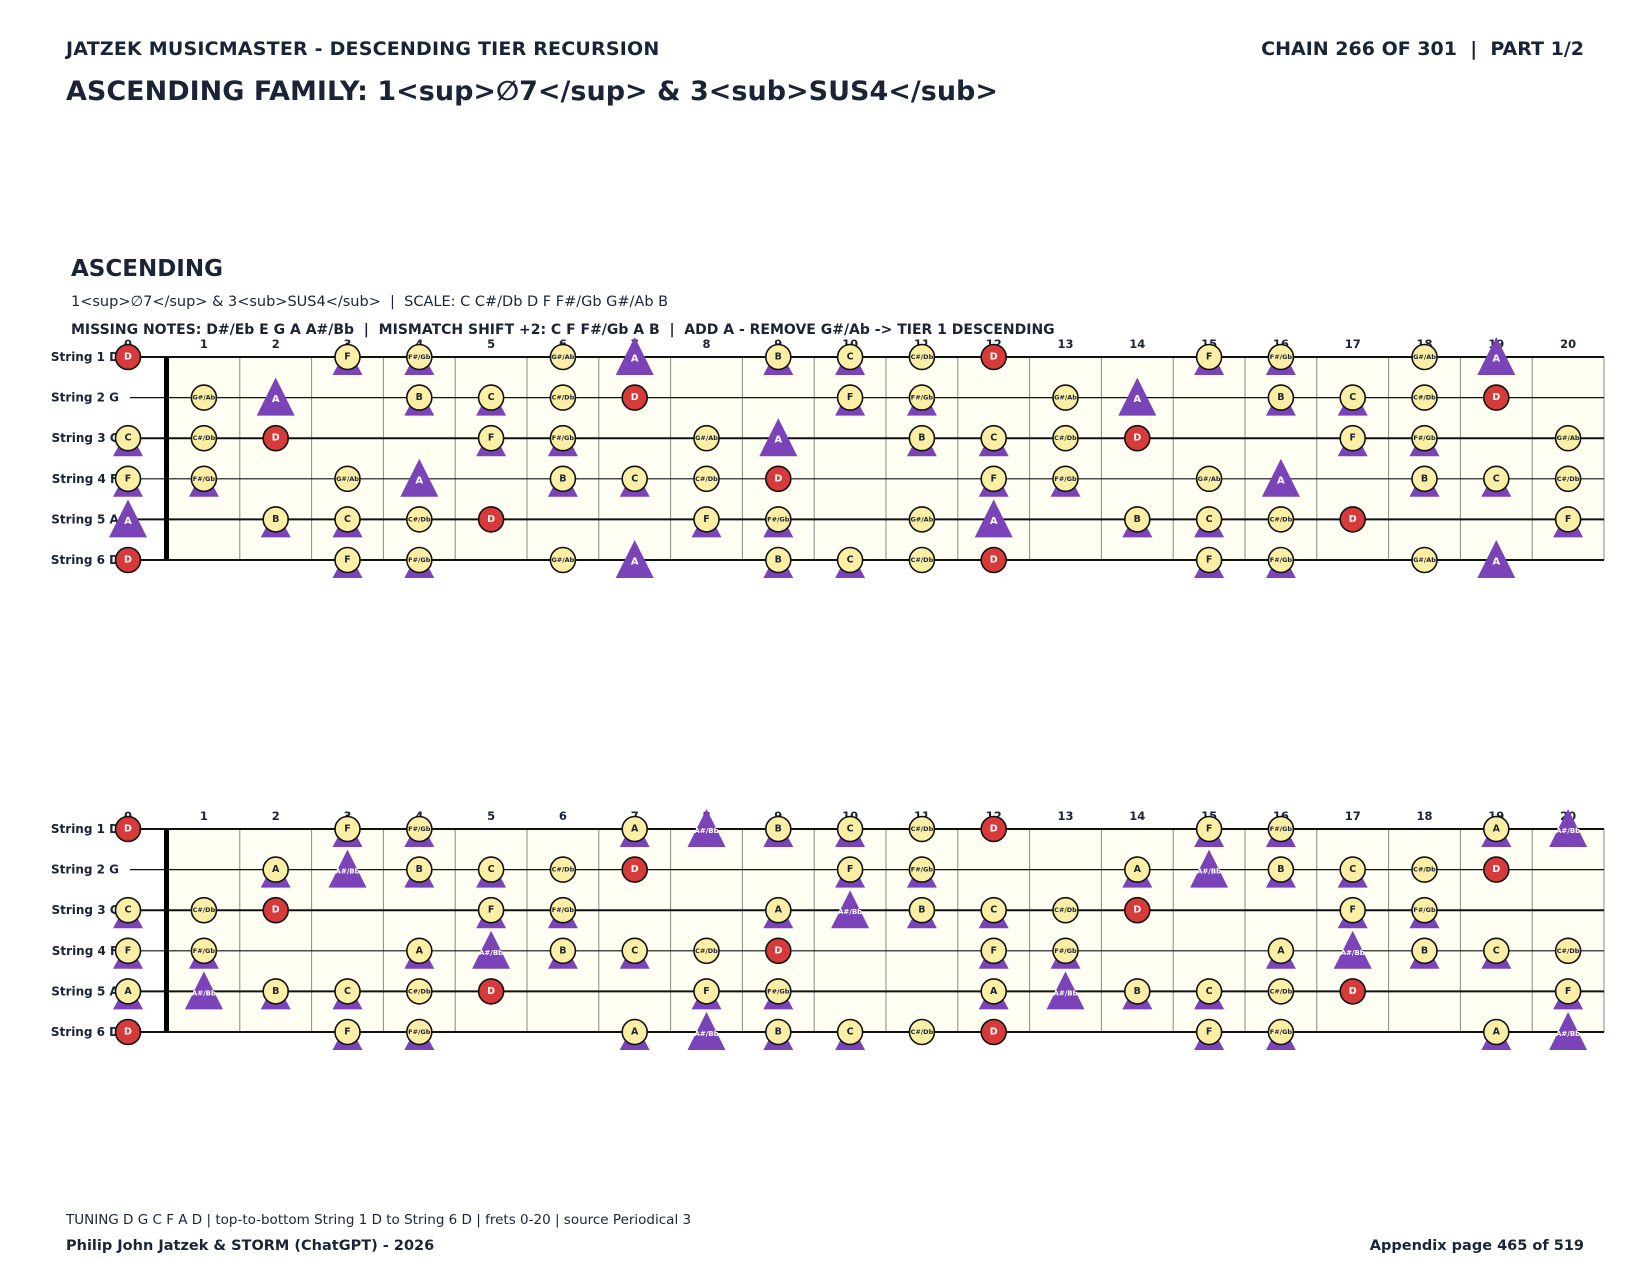 Image resolution: width=1650 pixels, height=1275 pixels. What do you see at coordinates (84, 438) in the screenshot?
I see `string-label: String 3 C` at bounding box center [84, 438].